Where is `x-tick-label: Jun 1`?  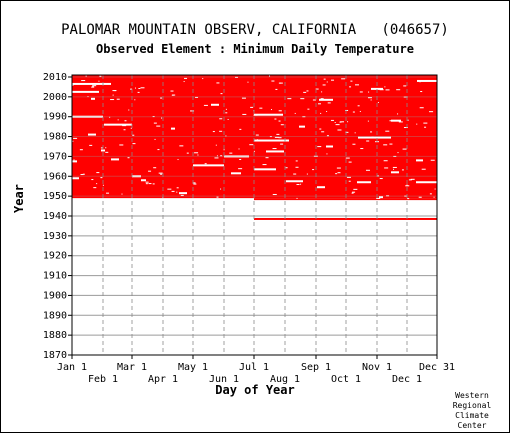 x-tick-label: Jun 1 is located at coordinates (224, 379).